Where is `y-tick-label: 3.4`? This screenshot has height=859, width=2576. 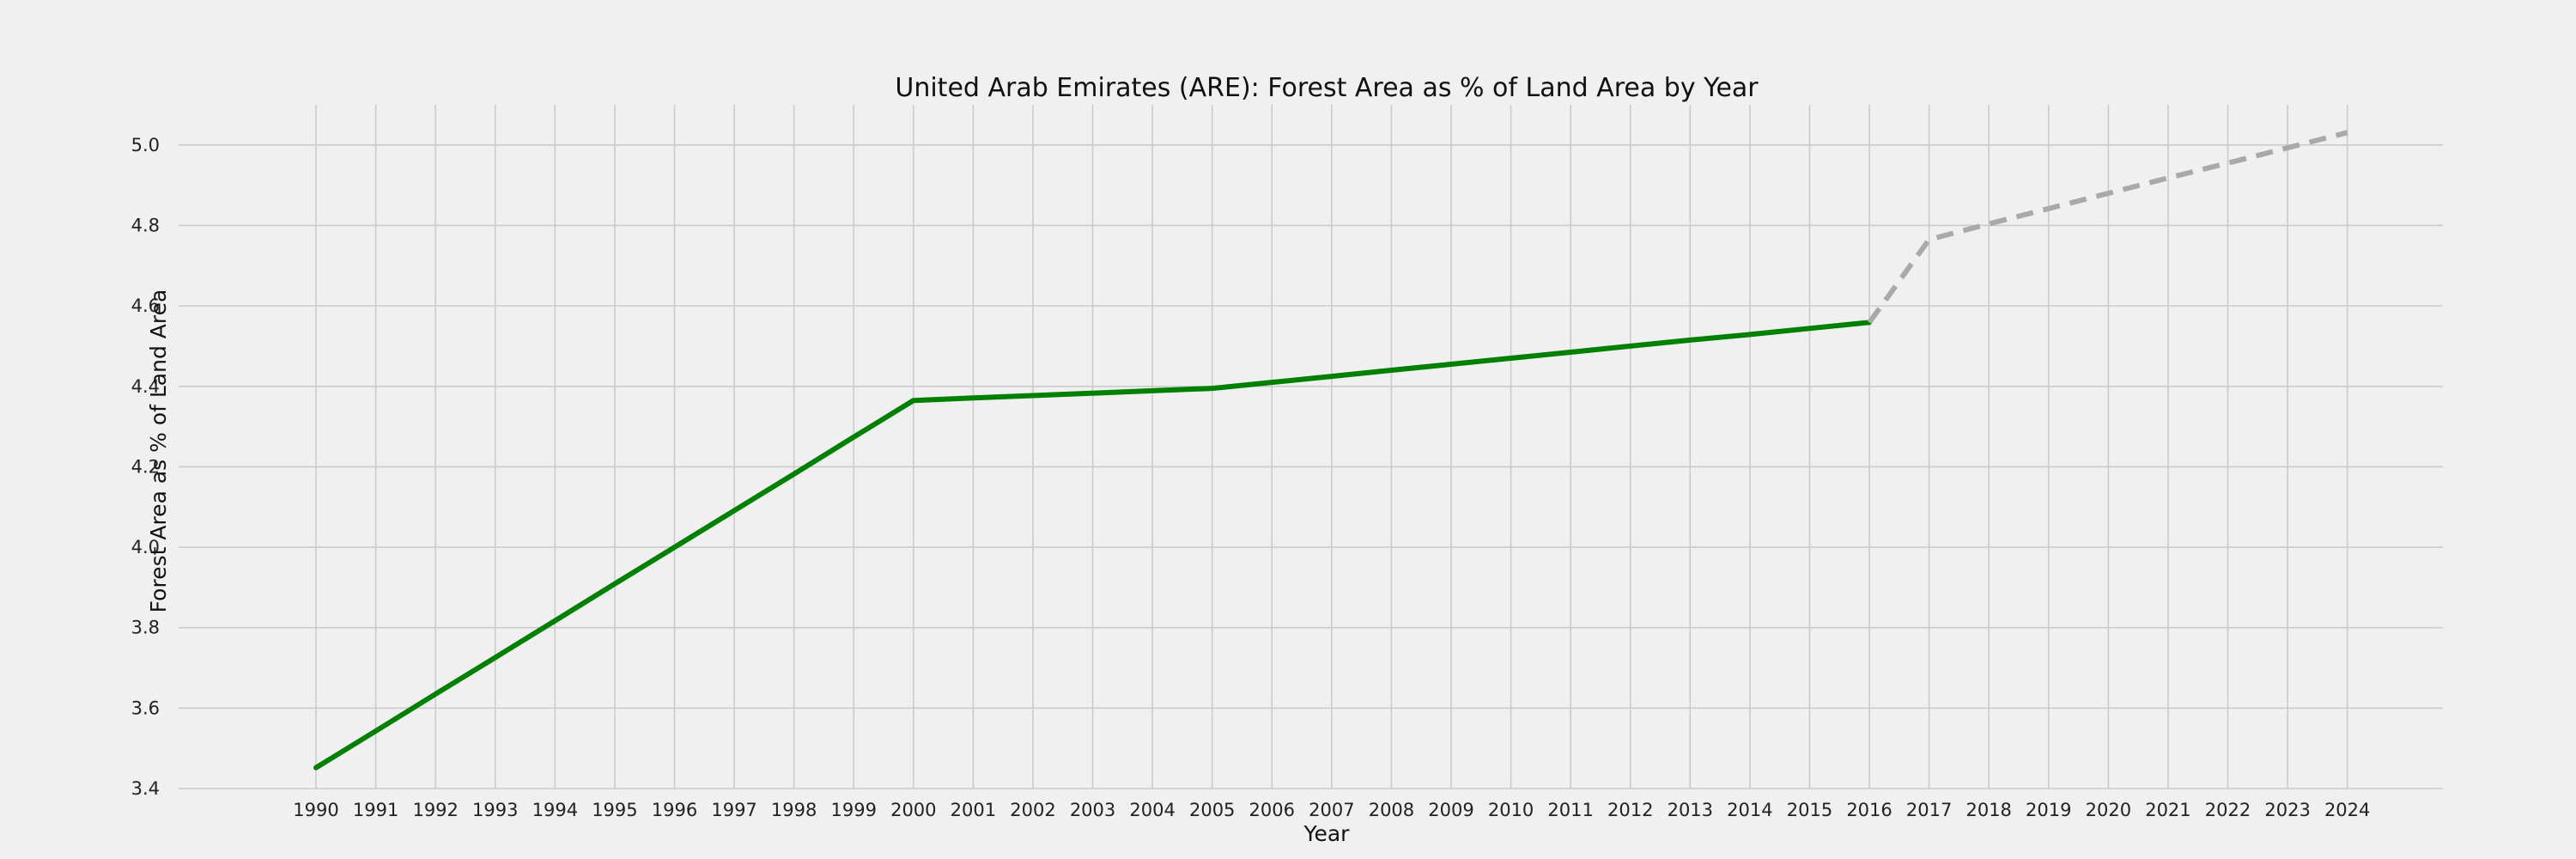 y-tick-label: 3.4 is located at coordinates (145, 788).